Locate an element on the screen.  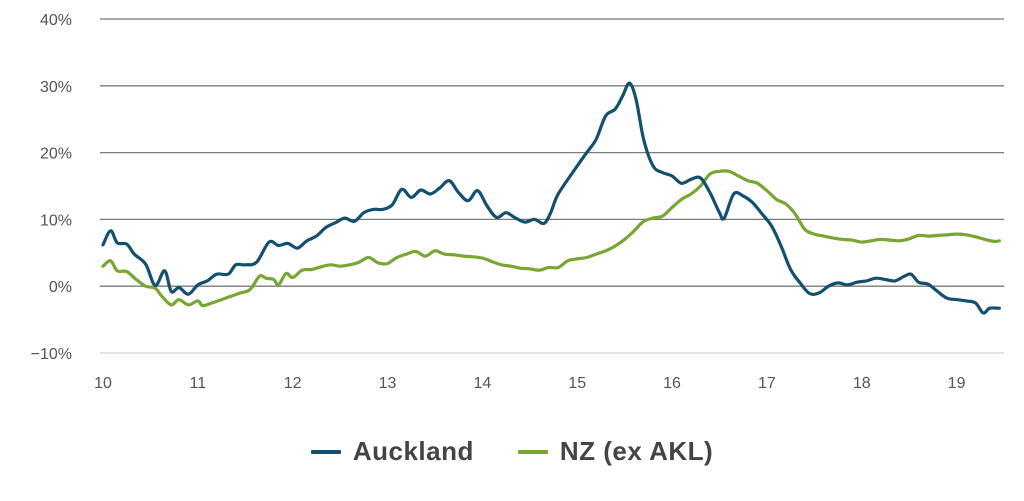
y-axis-tick-labels: 40% 30% 20% 10% 0% −10% is located at coordinates (51, 187).